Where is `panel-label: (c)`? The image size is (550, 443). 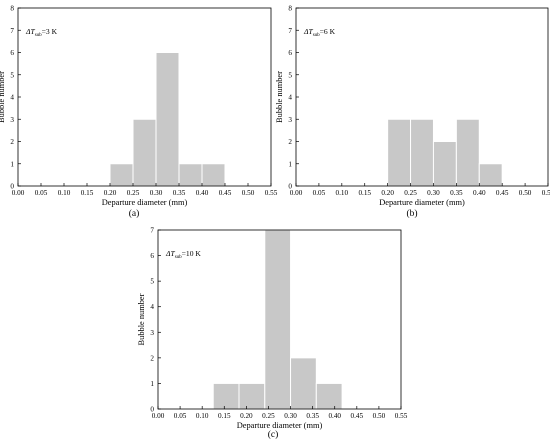
panel-label: (c) is located at coordinates (273, 434).